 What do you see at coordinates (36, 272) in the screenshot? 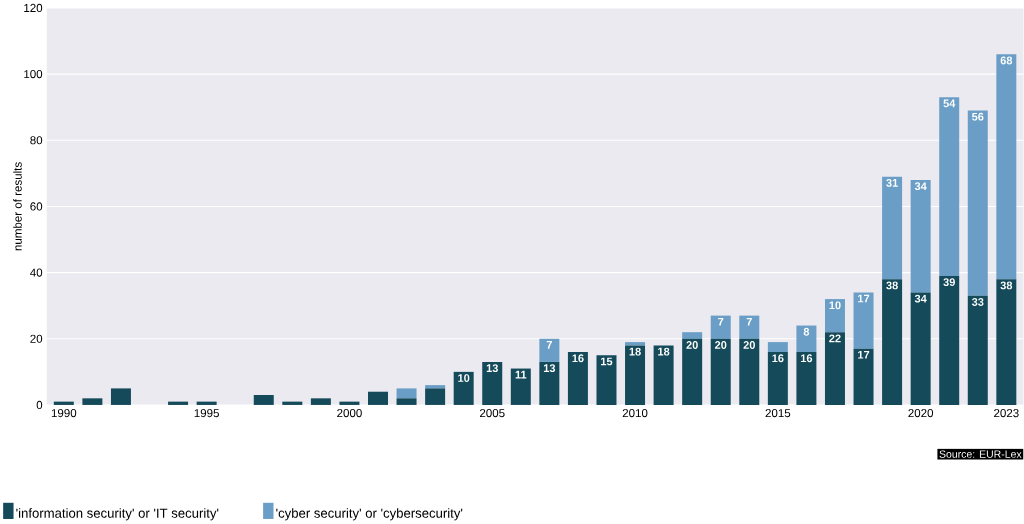
I see `y-tick-label: 40` at bounding box center [36, 272].